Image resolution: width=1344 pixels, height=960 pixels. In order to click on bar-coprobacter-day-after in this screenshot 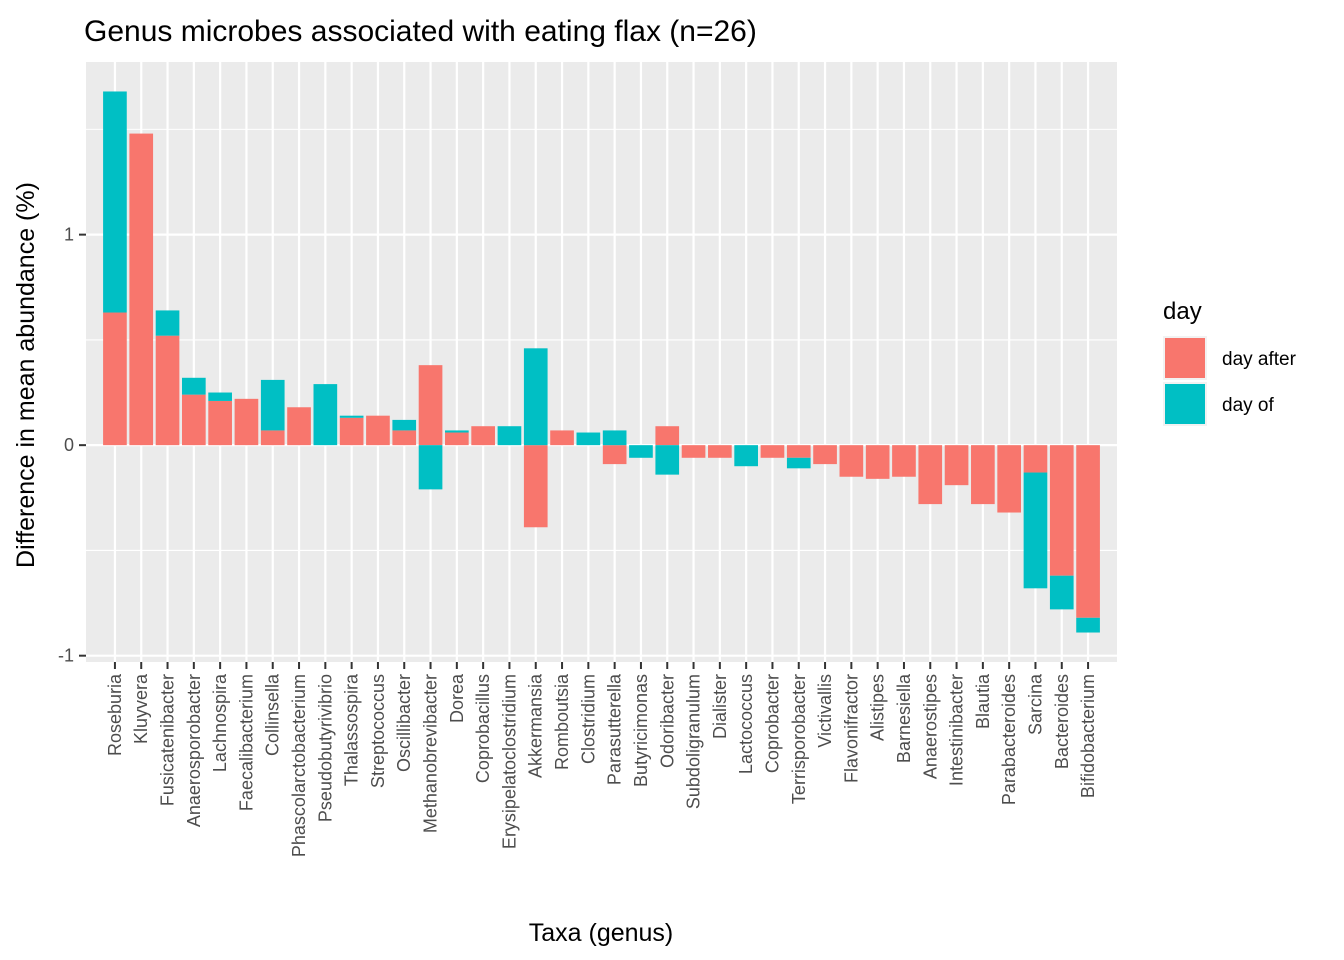, I will do `click(772, 451)`.